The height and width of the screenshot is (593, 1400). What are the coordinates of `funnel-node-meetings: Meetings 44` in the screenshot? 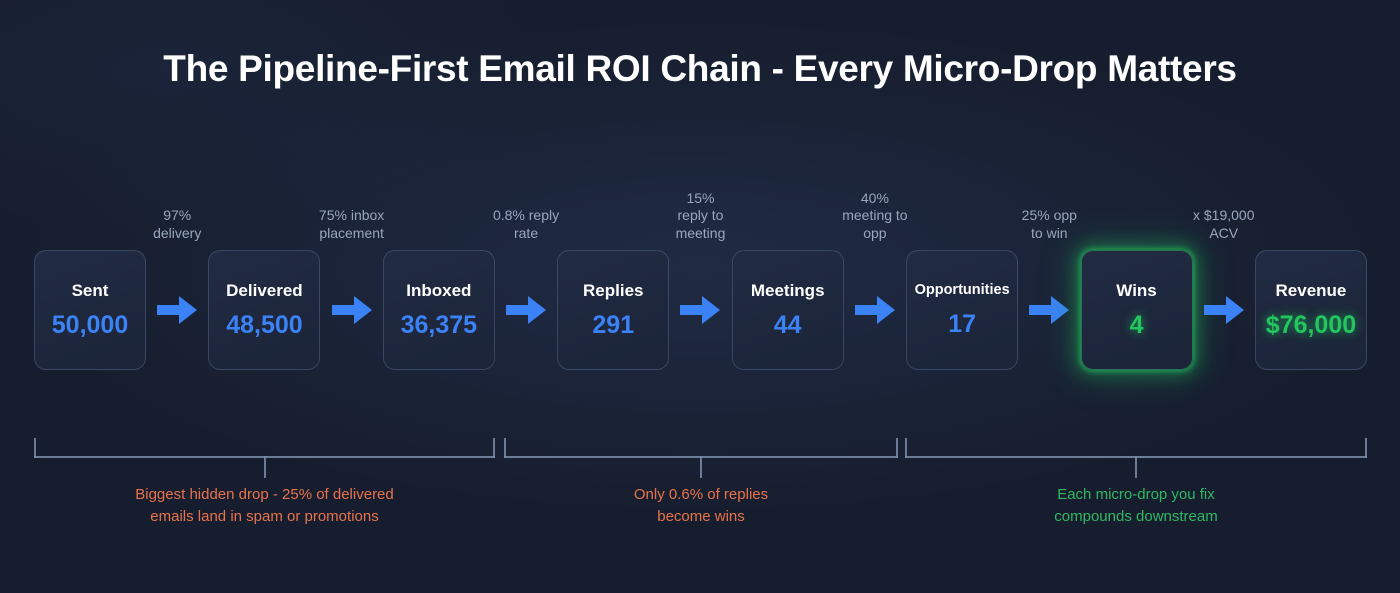 It's located at (787, 310).